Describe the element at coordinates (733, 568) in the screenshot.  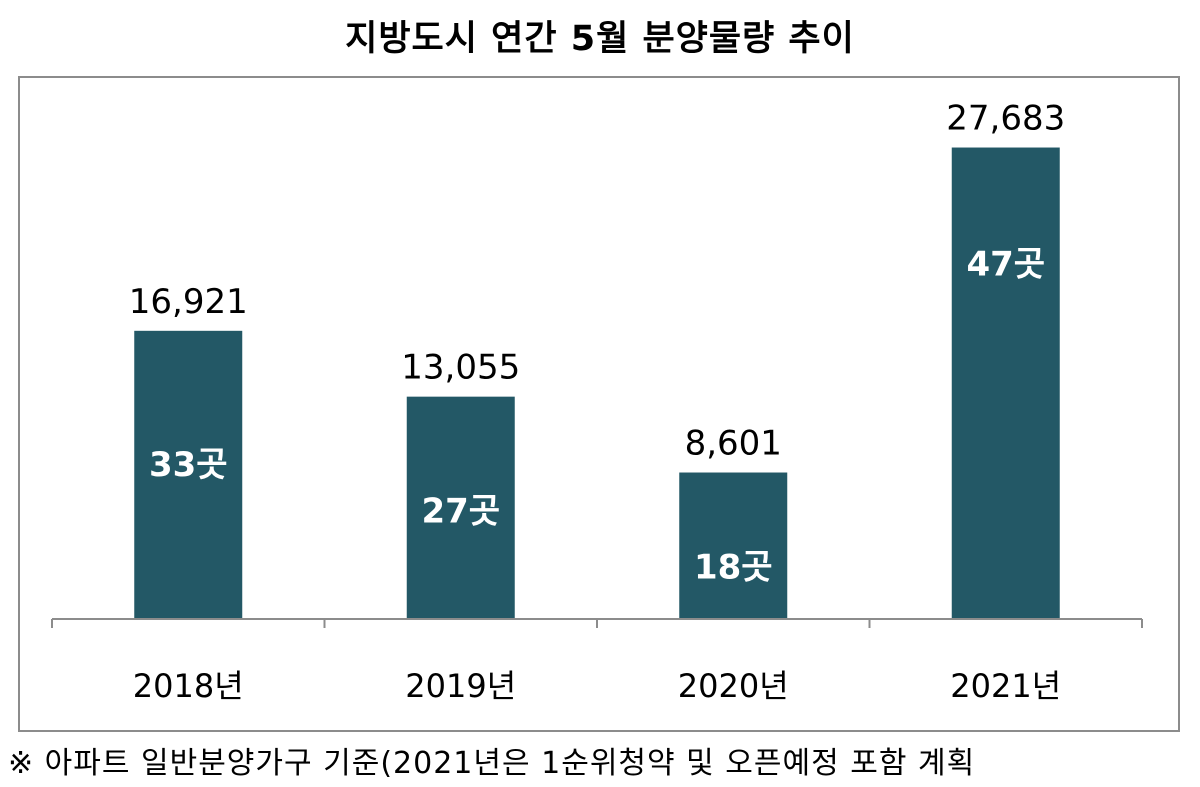
I see `bar-inner-label: 18곳` at that location.